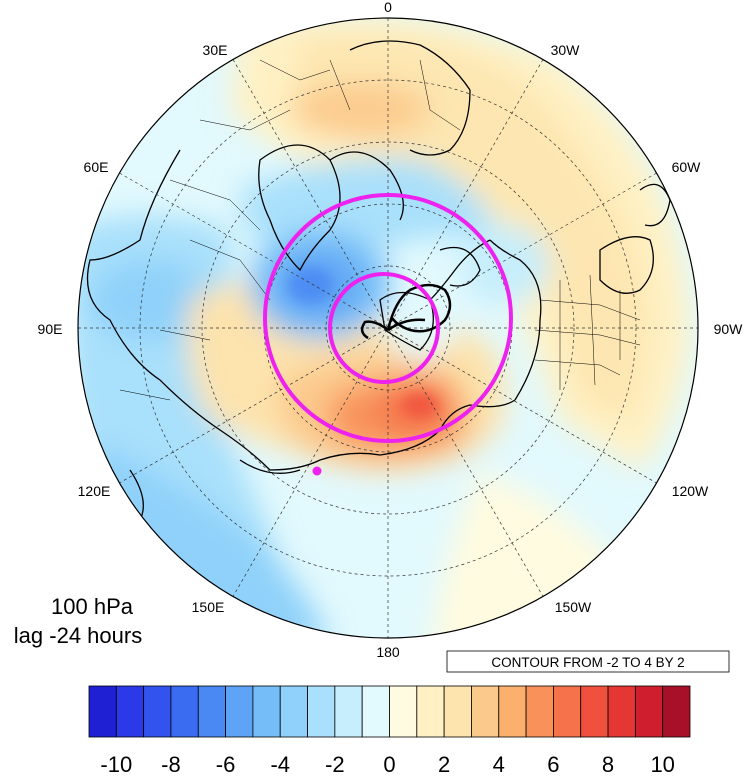 The image size is (746, 779). I want to click on colorbar-tick-label: -2, so click(335, 764).